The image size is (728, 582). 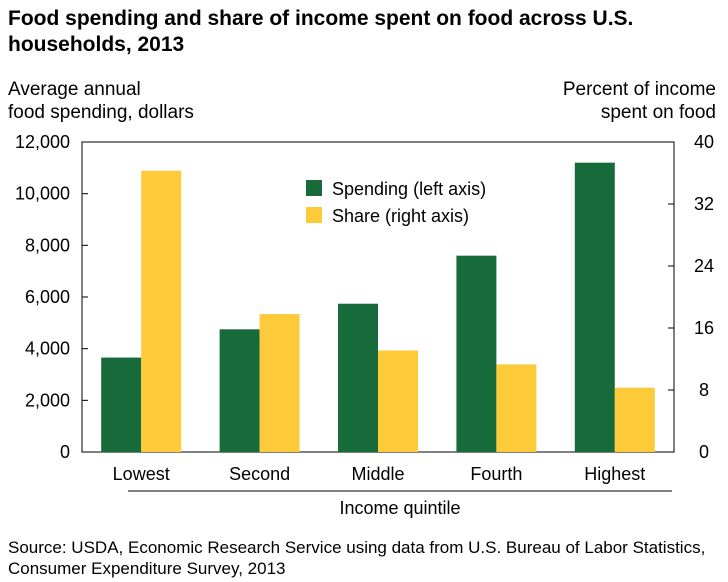 What do you see at coordinates (634, 419) in the screenshot?
I see `bar-share-highest` at bounding box center [634, 419].